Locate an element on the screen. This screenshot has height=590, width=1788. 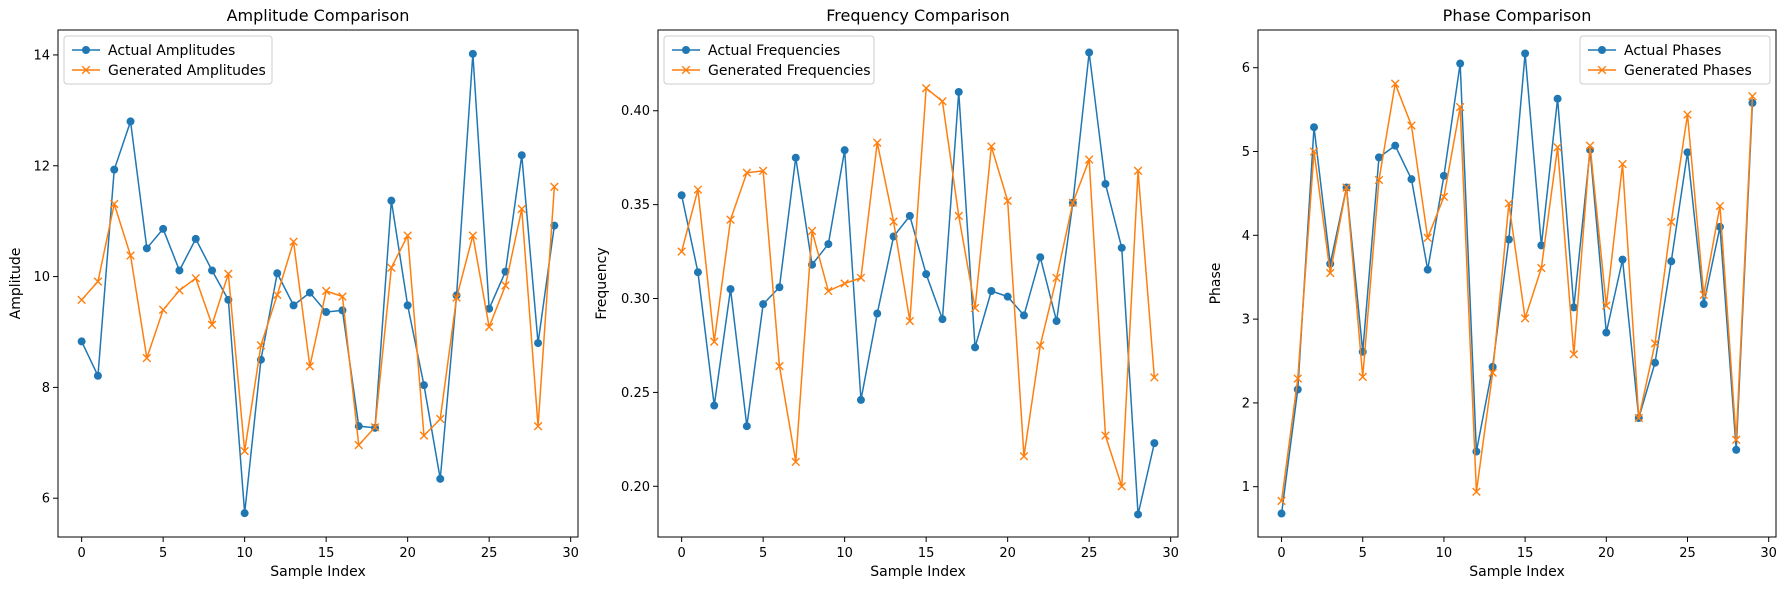
x-tick-label: 25 is located at coordinates (1089, 553).